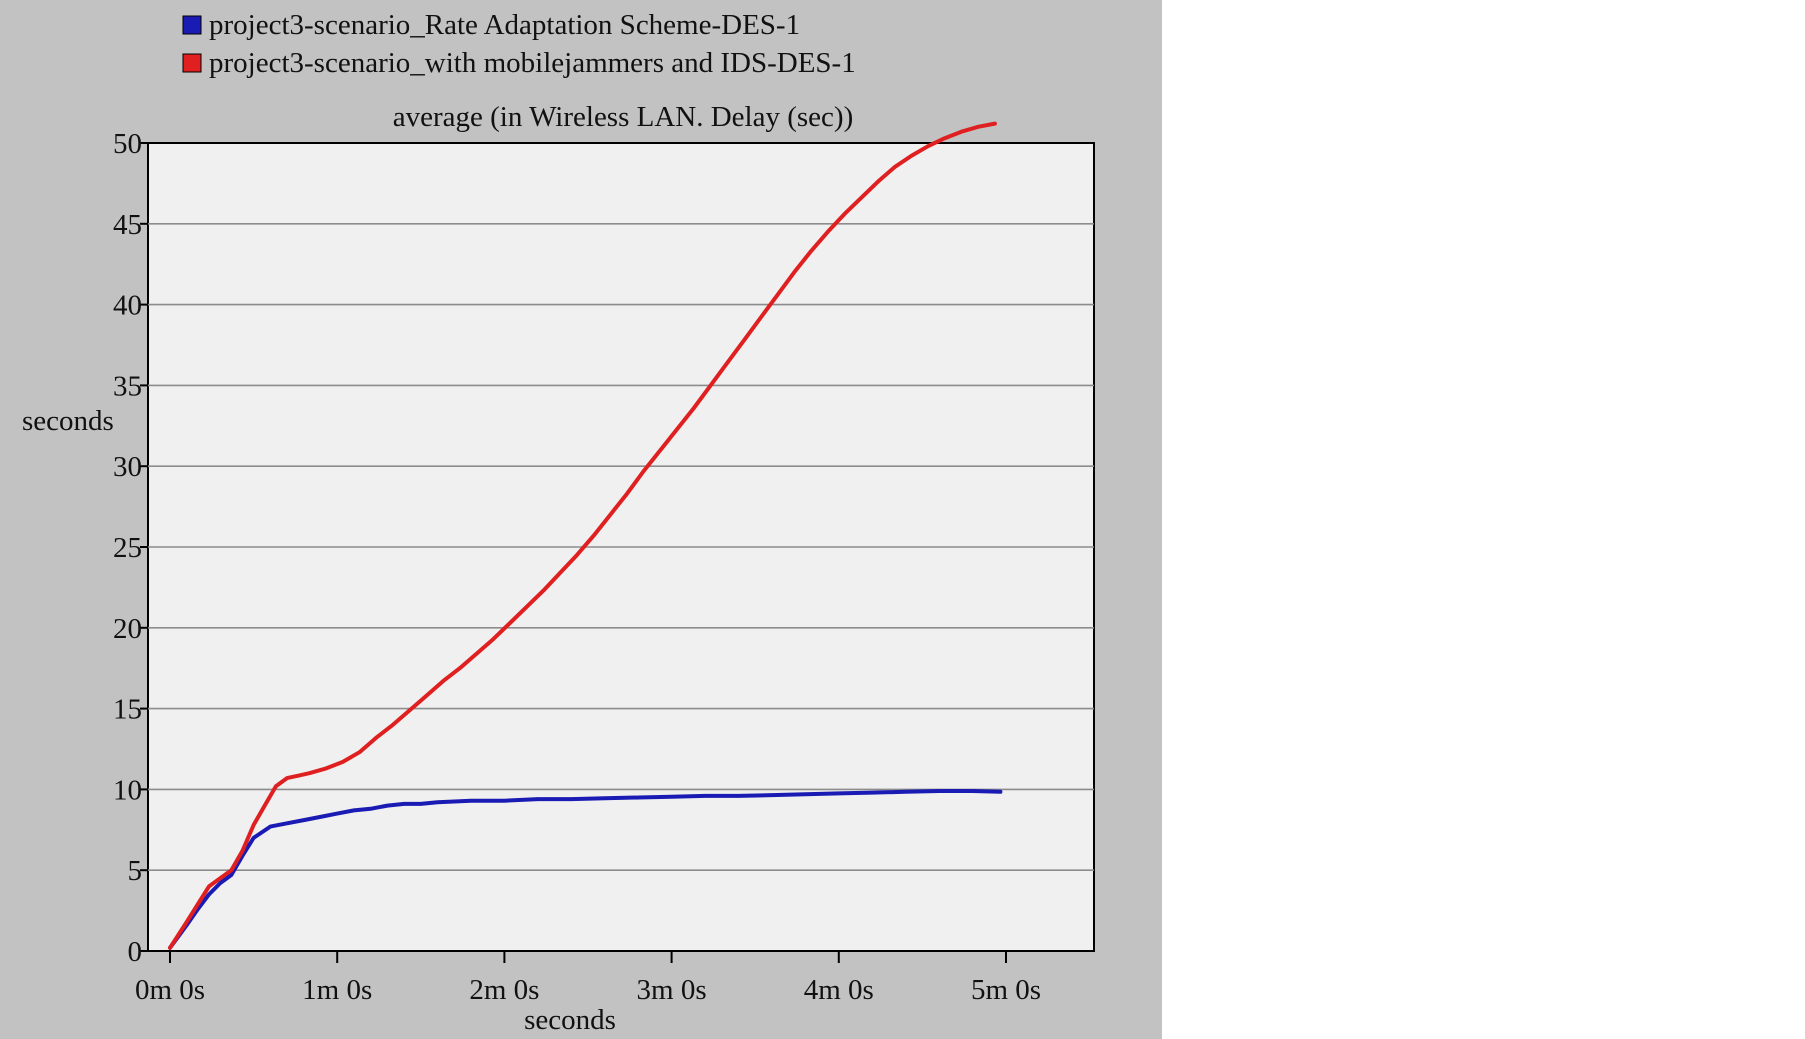  Describe the element at coordinates (337, 990) in the screenshot. I see `x-tick-label: 1m 0s` at that location.